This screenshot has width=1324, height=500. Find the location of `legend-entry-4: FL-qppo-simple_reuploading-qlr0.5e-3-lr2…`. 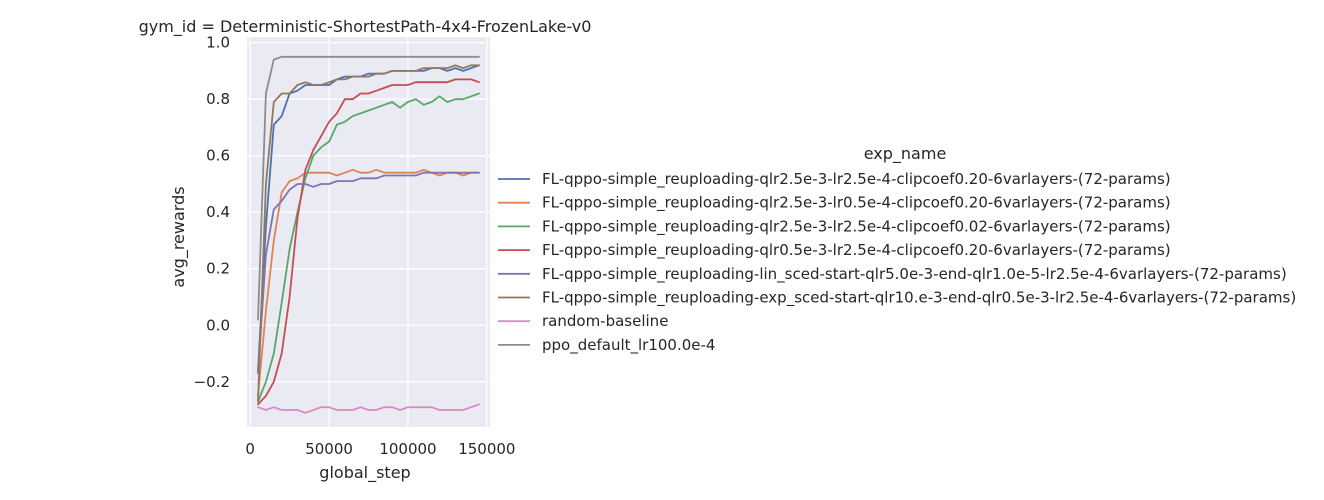

legend-entry-4: FL-qppo-simple_reuploading-qlr0.5e-3-lr2… is located at coordinates (856, 250).